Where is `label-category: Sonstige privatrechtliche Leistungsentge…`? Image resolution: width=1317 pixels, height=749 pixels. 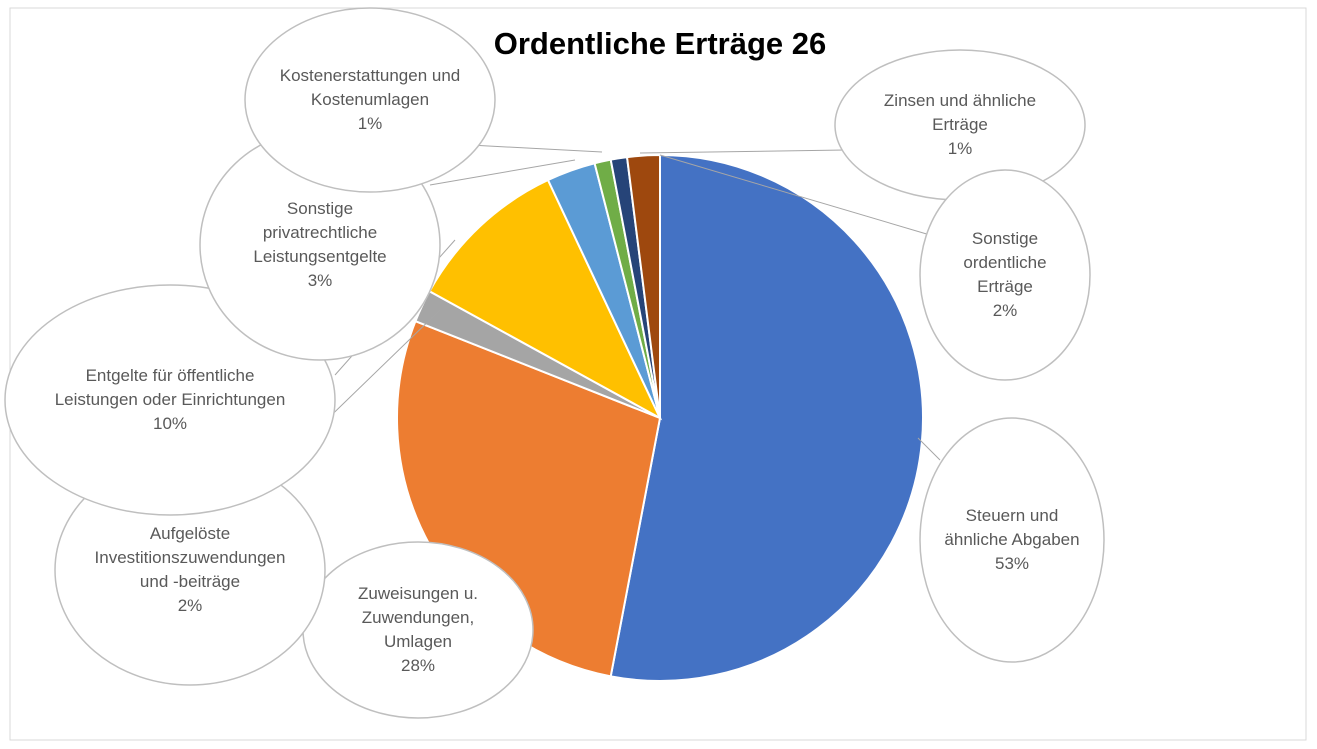
label-category: Sonstige privatrechtliche Leistungsentge… is located at coordinates (320, 232).